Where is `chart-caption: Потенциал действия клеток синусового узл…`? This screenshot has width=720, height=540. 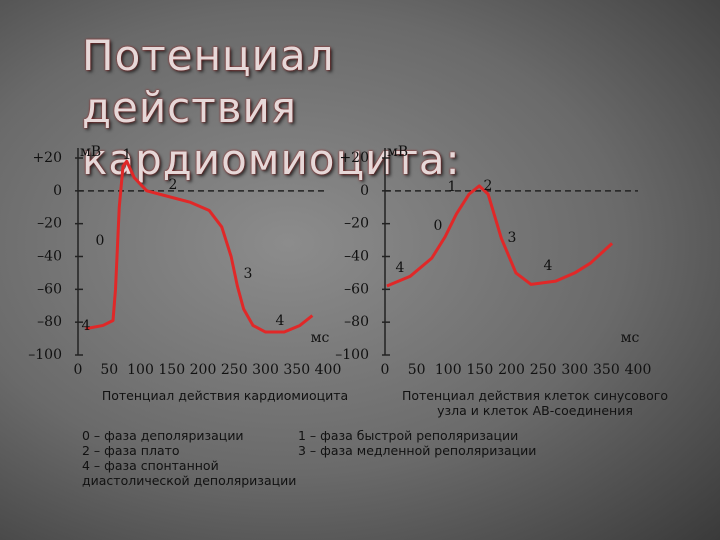
chart-caption: Потенциал действия клеток синусового узл… is located at coordinates (535, 403).